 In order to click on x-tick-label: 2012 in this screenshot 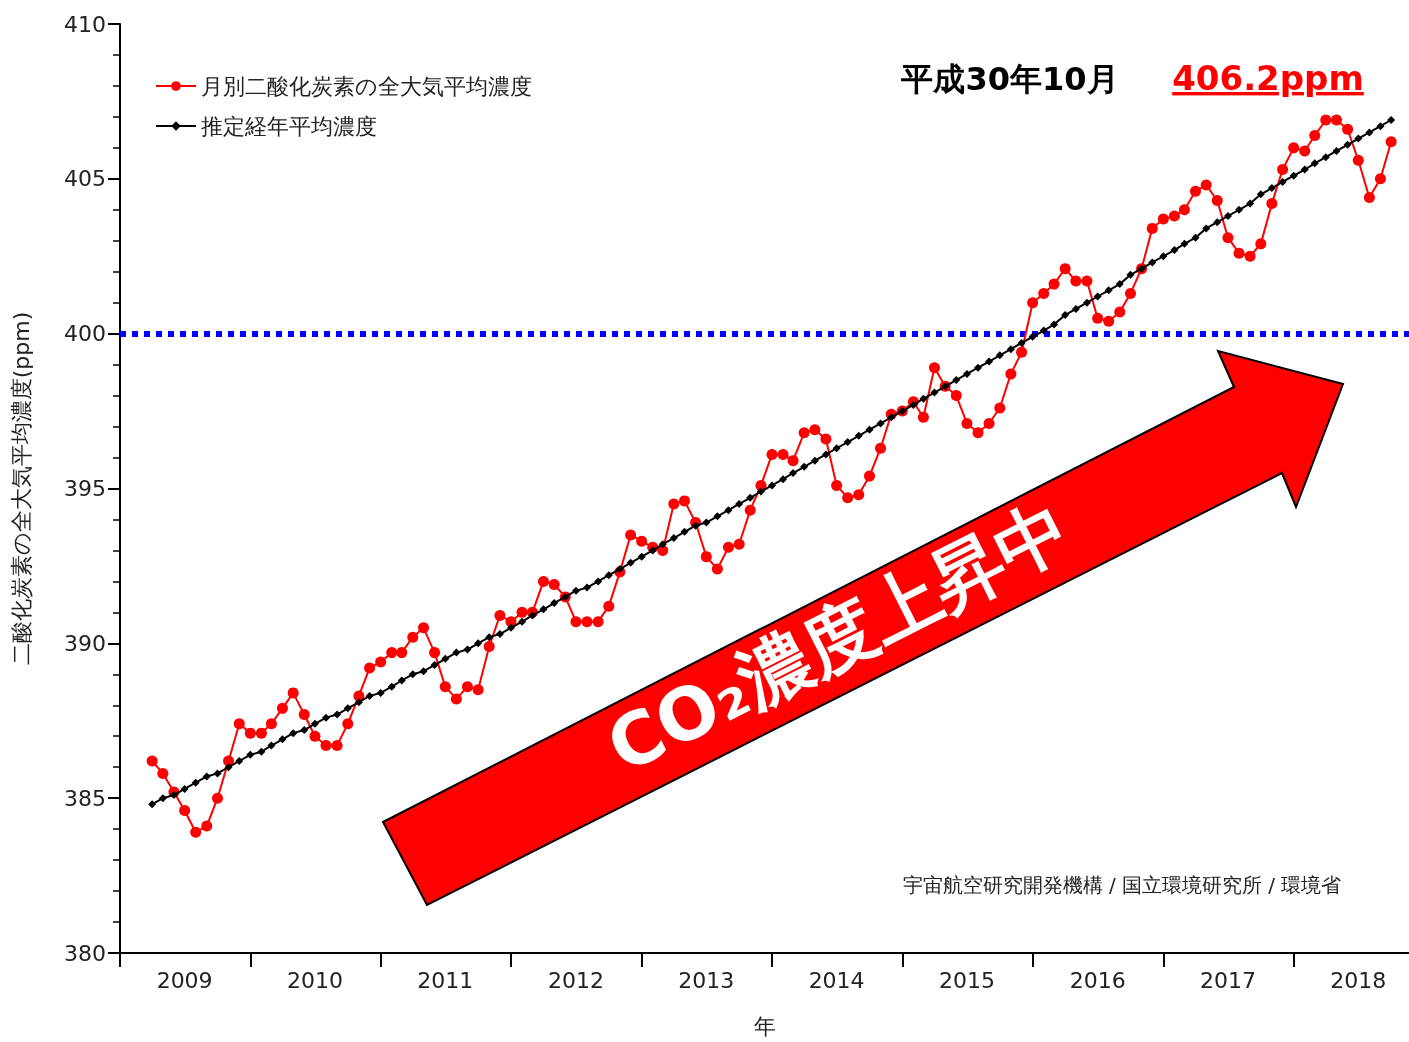, I will do `click(575, 980)`.